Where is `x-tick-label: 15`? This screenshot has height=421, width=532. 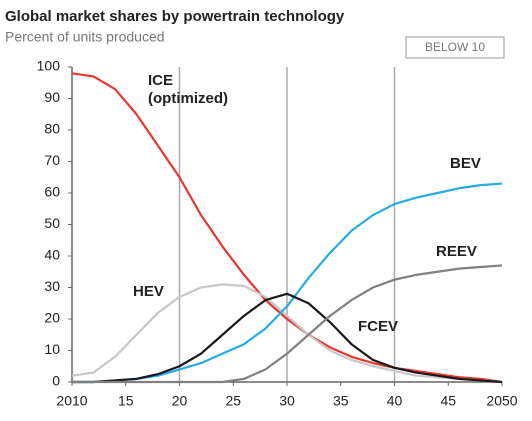
x-tick-label: 15 is located at coordinates (126, 401).